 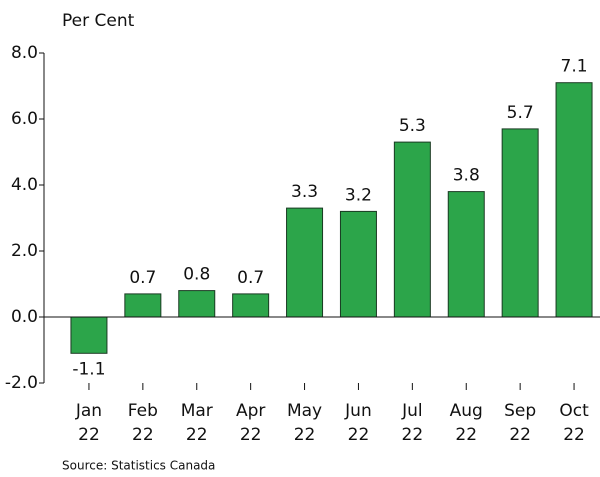 I want to click on y-tick-label: 0.0, so click(x=24, y=317).